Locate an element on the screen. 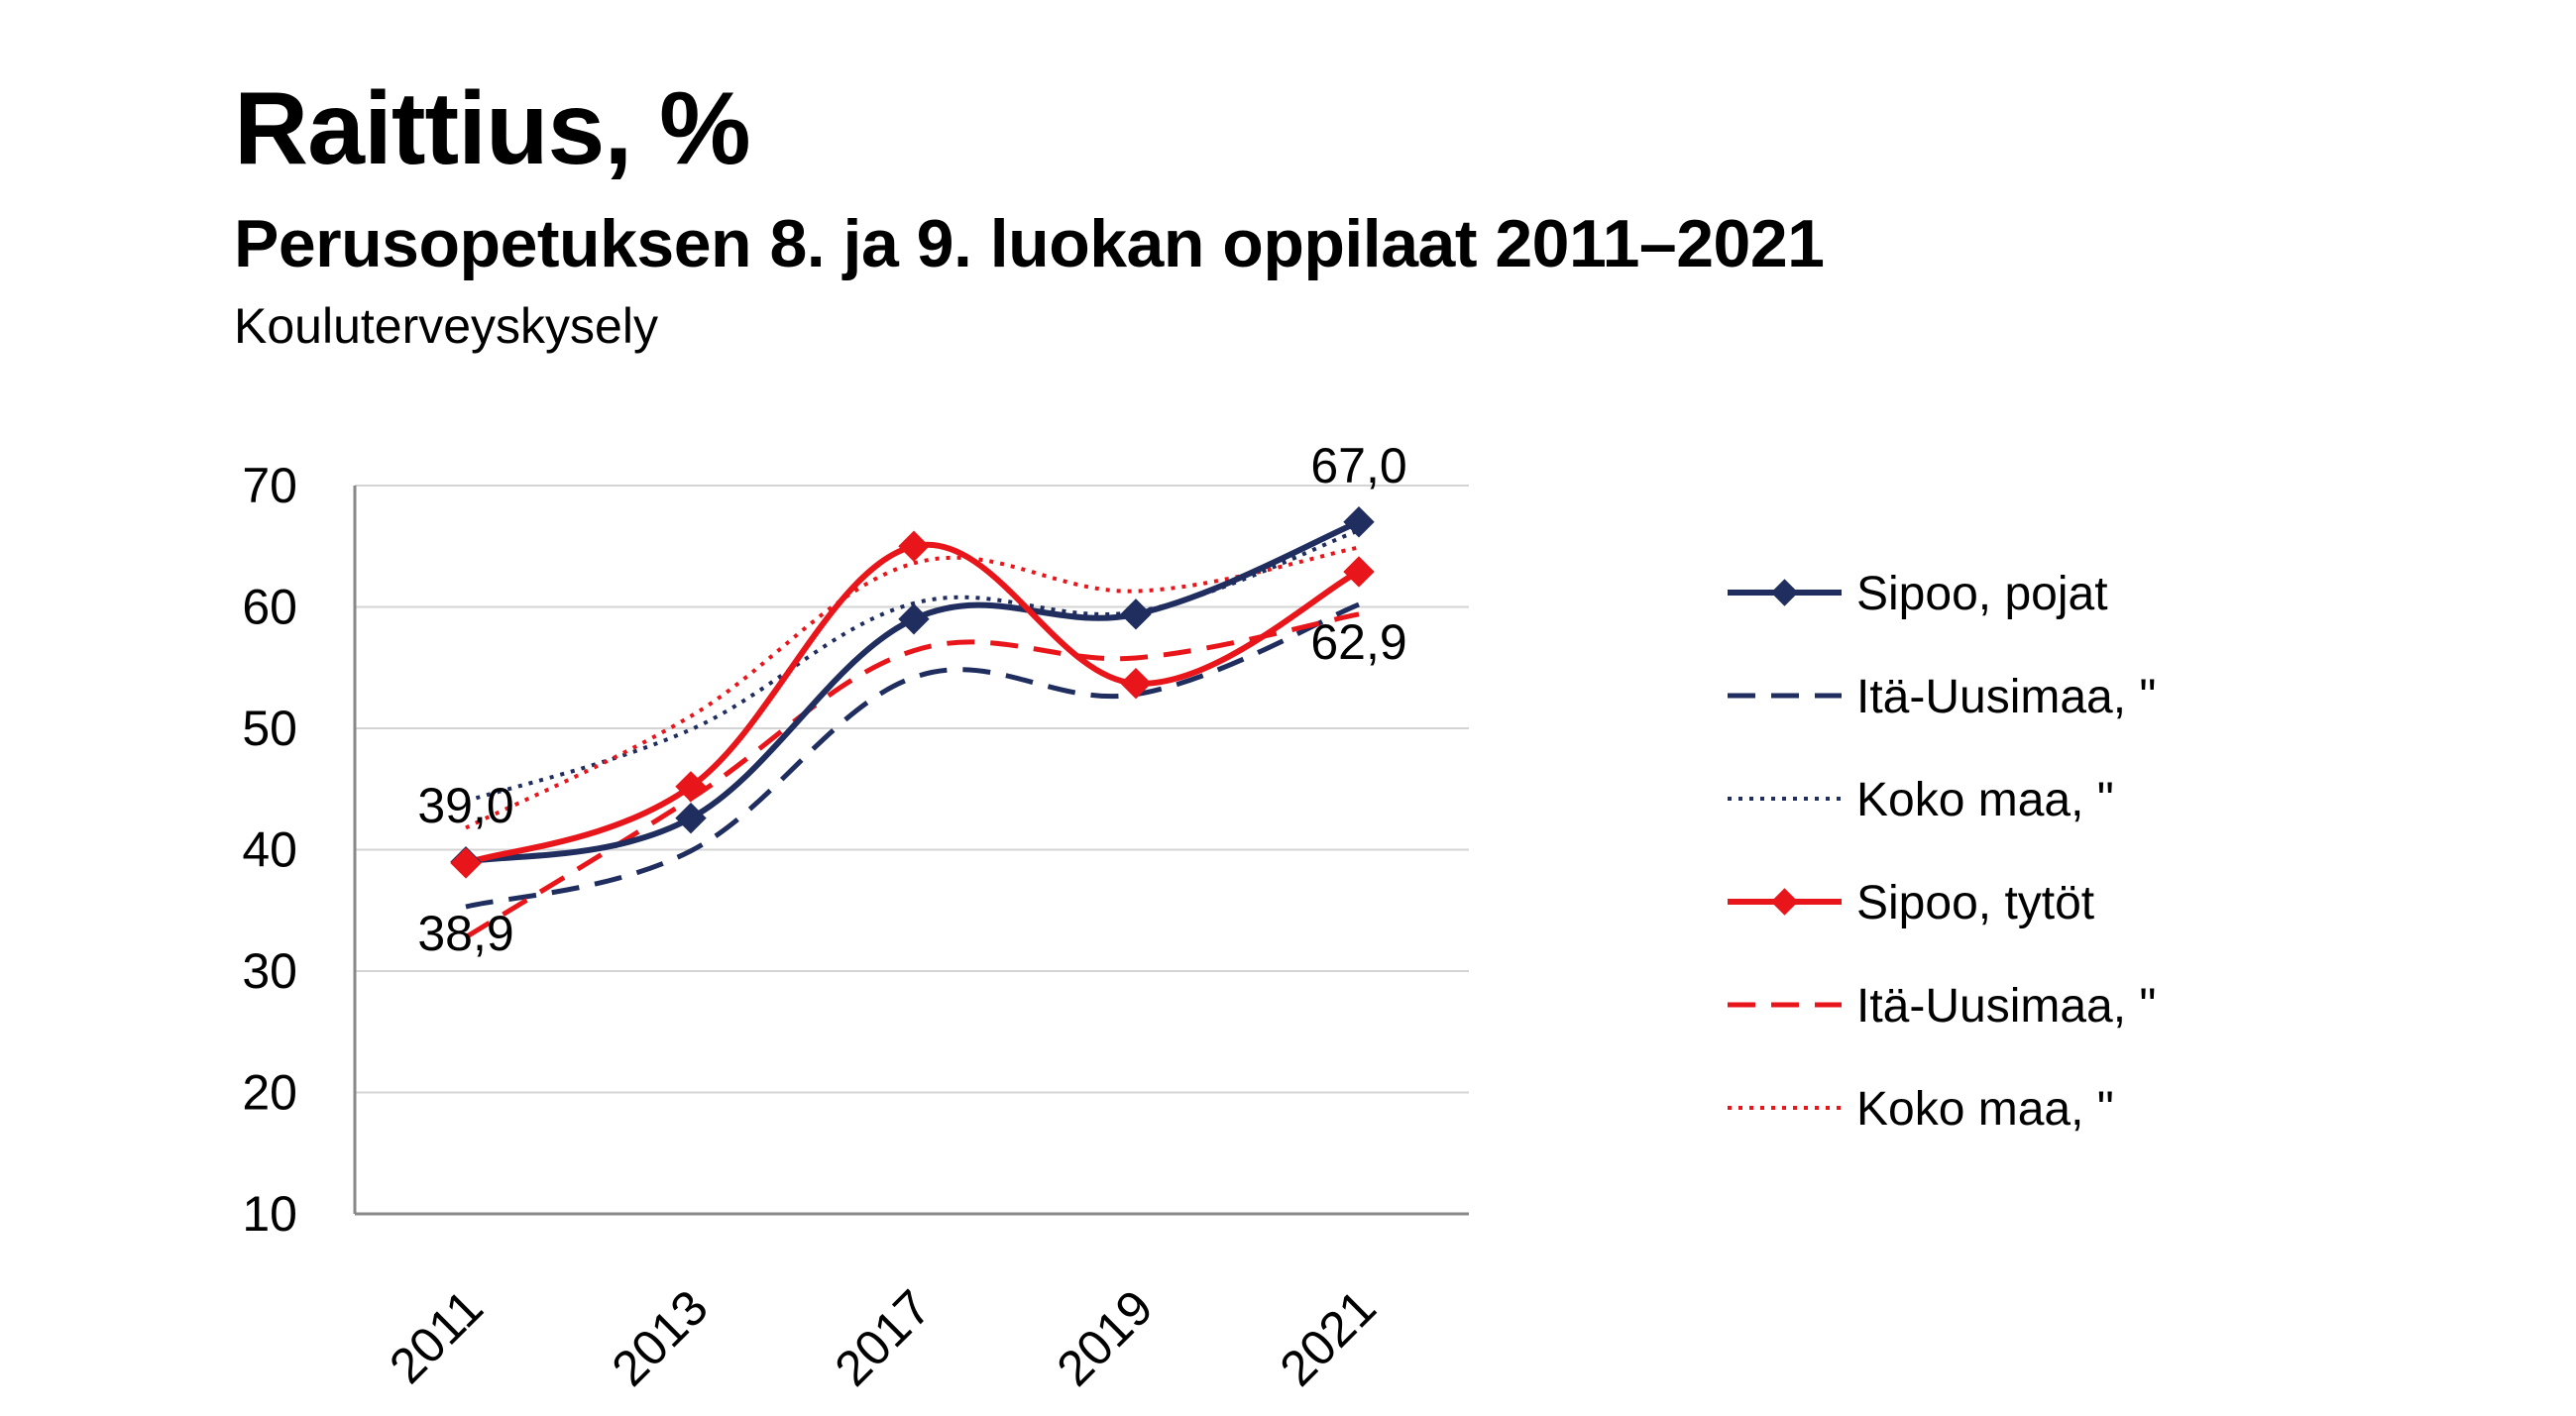 Image resolution: width=2576 pixels, height=1416 pixels. x-tick-label-2013: 2013 is located at coordinates (660, 1337).